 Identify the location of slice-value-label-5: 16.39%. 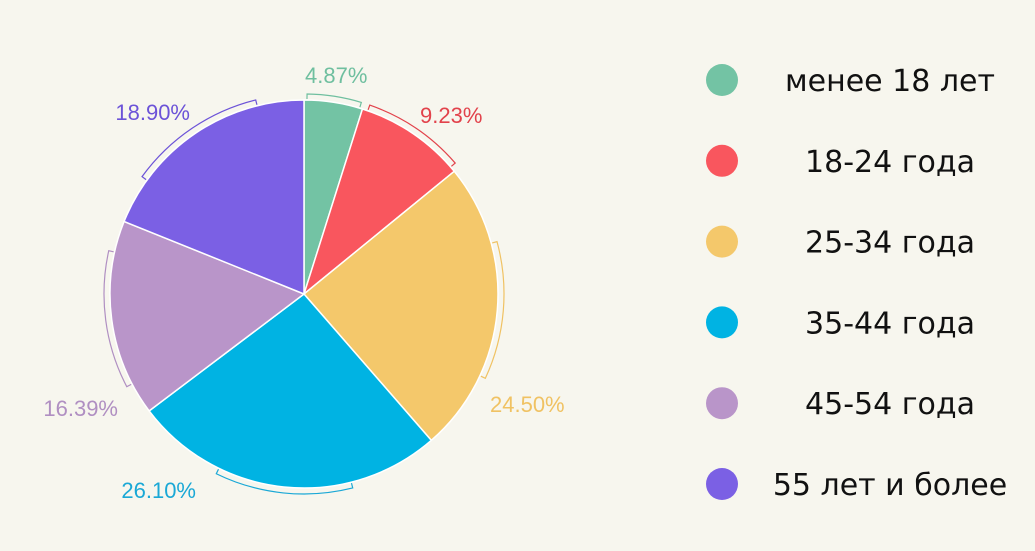
(80, 408).